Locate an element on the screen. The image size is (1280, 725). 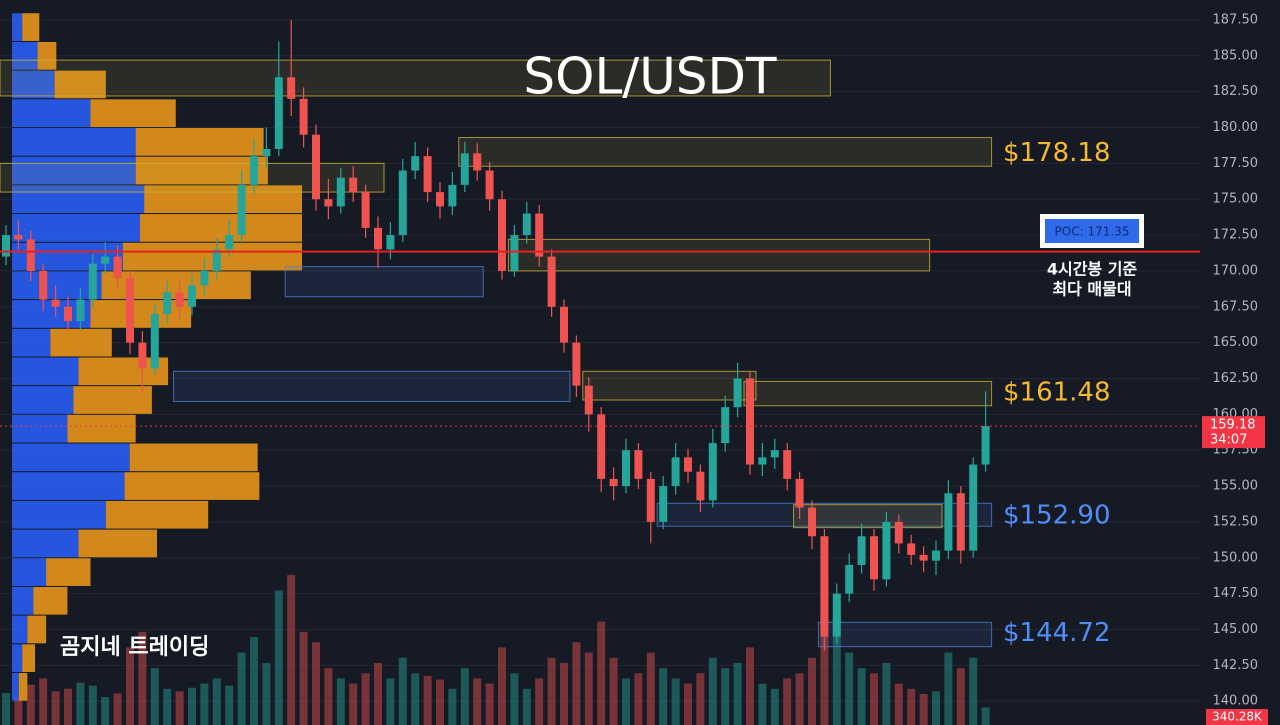
annotation: 4시간봉 기준 is located at coordinates (1092, 269).